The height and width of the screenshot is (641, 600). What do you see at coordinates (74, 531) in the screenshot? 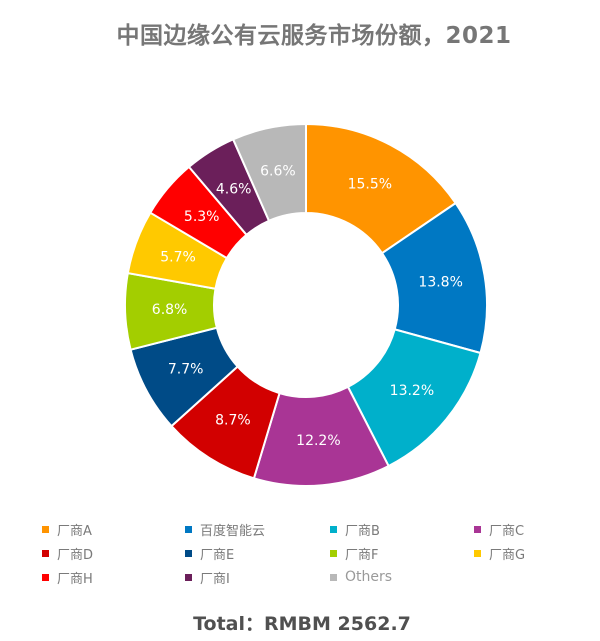
I see `legend-label: 厂商A` at bounding box center [74, 531].